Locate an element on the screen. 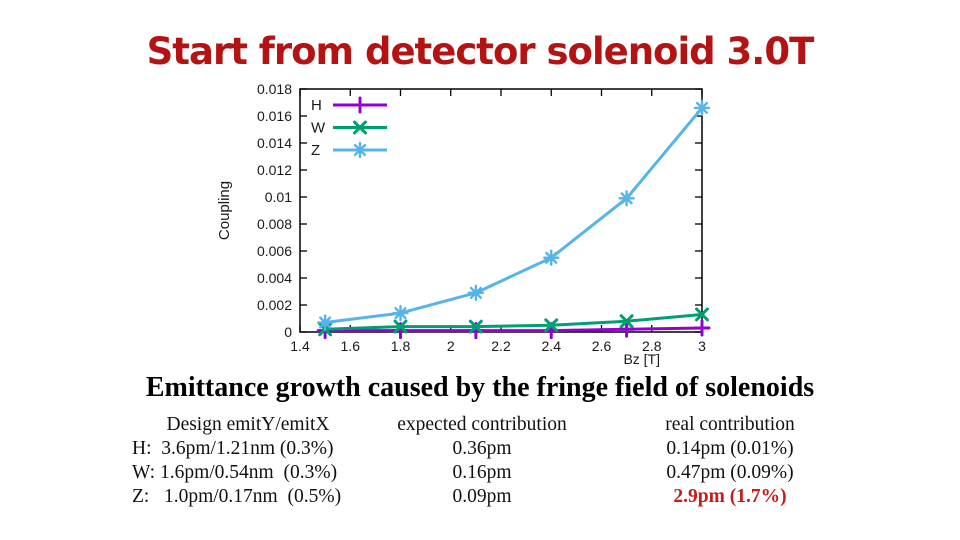  y-tick-label: 0.016 is located at coordinates (274, 116).